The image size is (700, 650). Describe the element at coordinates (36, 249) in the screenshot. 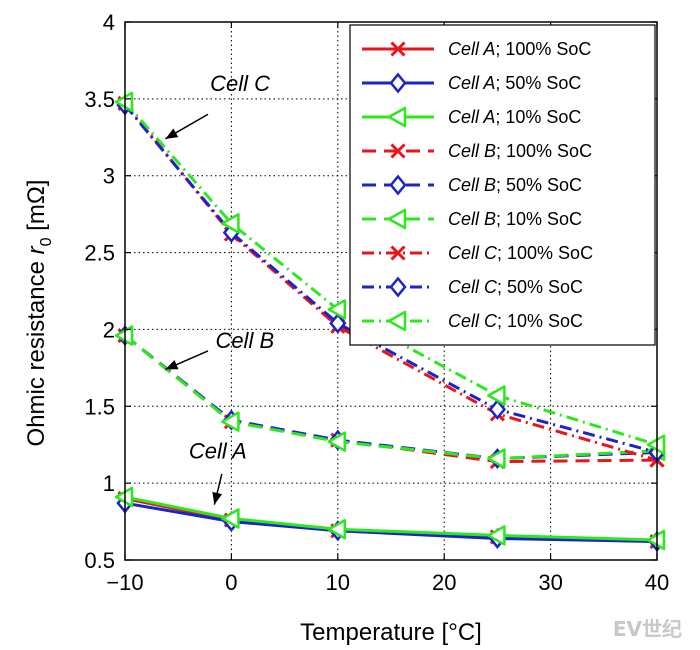

I see `y-axis-label-var: r` at that location.